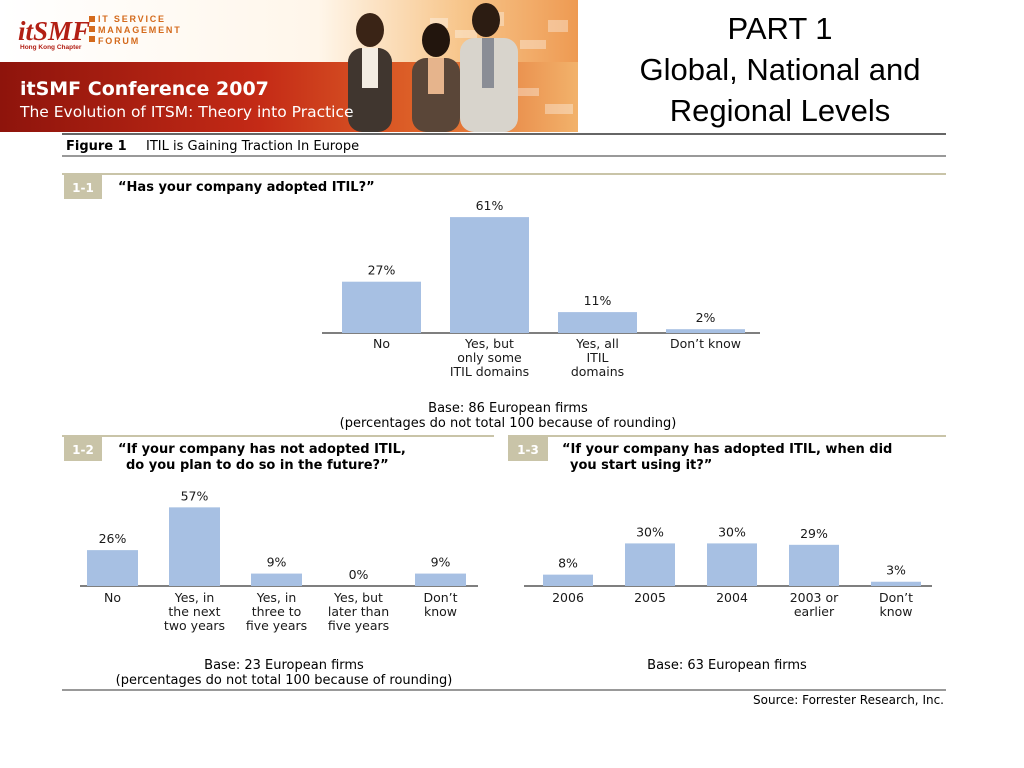 This screenshot has width=1024, height=768. What do you see at coordinates (780, 28) in the screenshot?
I see `slide-title-line-1: PART 1` at bounding box center [780, 28].